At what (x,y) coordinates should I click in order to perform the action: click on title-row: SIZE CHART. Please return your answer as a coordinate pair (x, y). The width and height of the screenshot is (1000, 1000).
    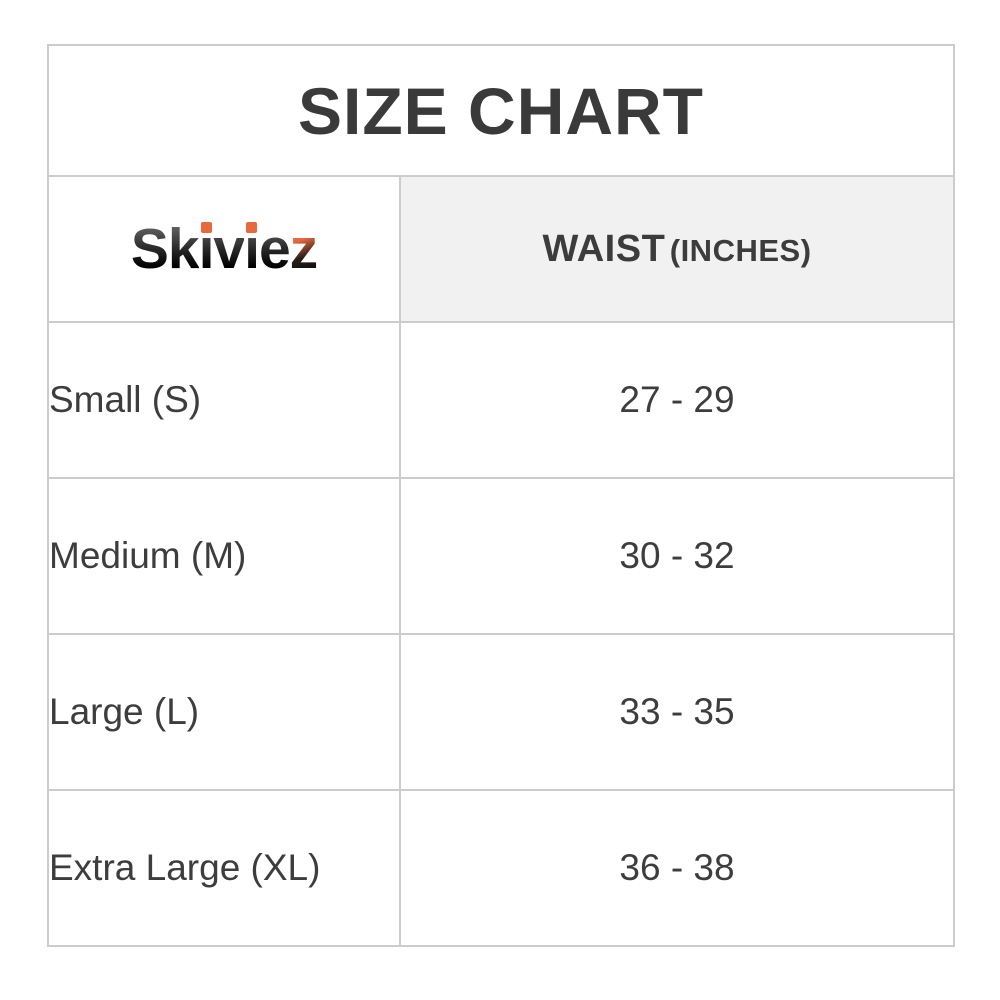
    Looking at the image, I should click on (501, 110).